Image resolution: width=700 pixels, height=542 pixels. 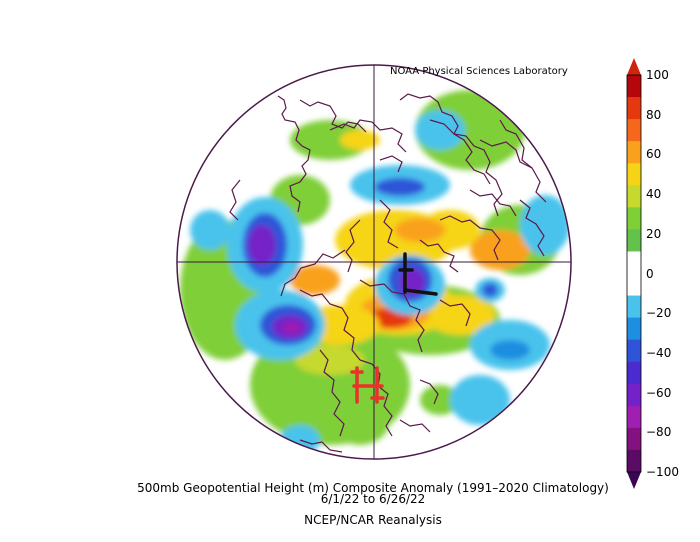 What do you see at coordinates (662, 472) in the screenshot?
I see `colorbar-tick-label: −100` at bounding box center [662, 472].